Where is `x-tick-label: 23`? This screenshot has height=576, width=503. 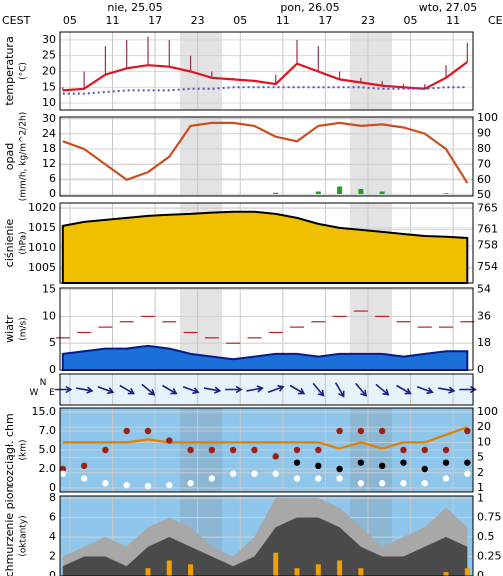 x-tick-label: 23 is located at coordinates (368, 20).